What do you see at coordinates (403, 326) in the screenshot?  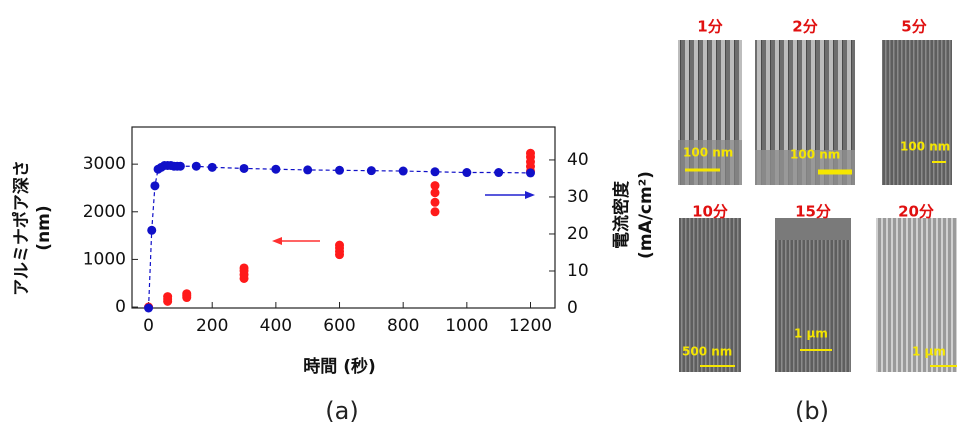 I see `x-tick-label: 800` at bounding box center [403, 326].